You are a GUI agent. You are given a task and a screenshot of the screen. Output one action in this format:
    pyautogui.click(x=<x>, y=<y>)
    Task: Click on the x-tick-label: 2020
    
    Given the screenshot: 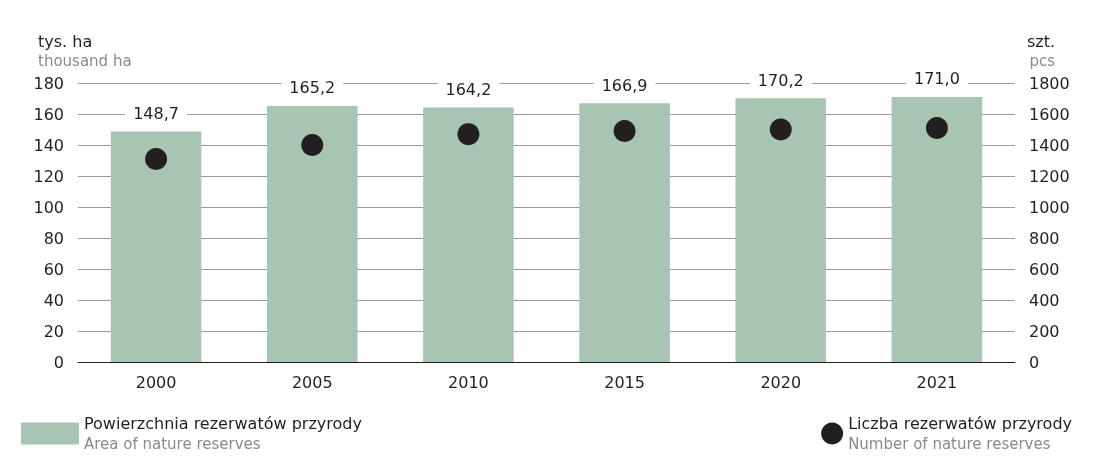 What is the action you would take?
    pyautogui.click(x=781, y=382)
    